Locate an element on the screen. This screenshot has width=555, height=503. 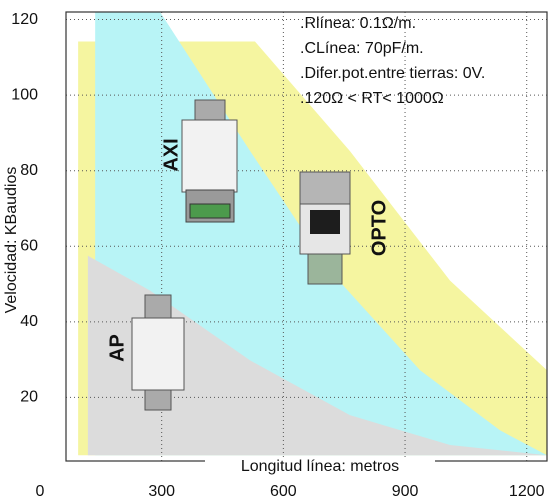
device-label: AXI is located at coordinates (171, 154).